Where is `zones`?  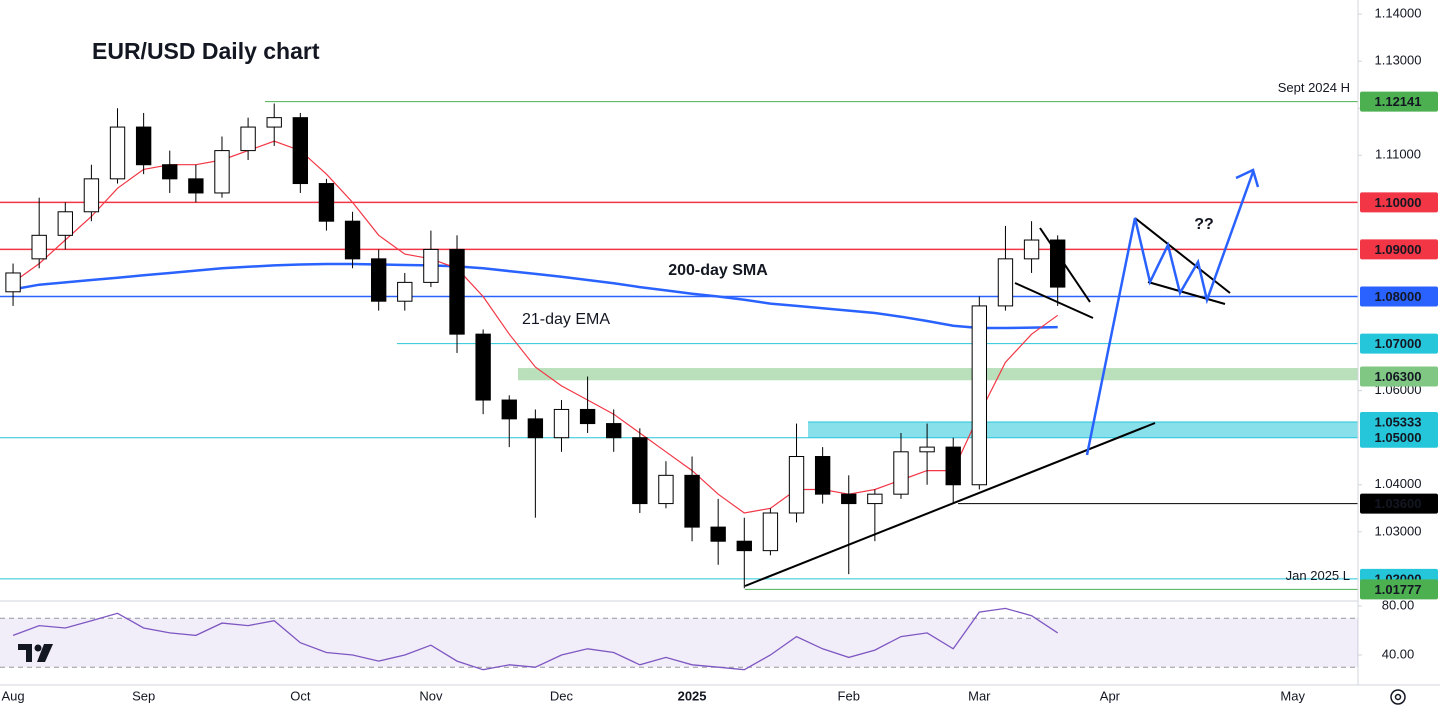 zones is located at coordinates (938, 403).